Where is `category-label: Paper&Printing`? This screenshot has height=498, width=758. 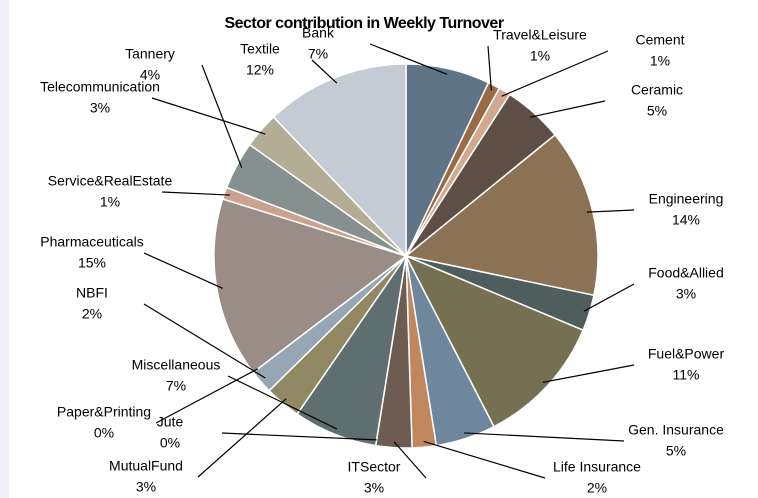 category-label: Paper&Printing is located at coordinates (104, 412).